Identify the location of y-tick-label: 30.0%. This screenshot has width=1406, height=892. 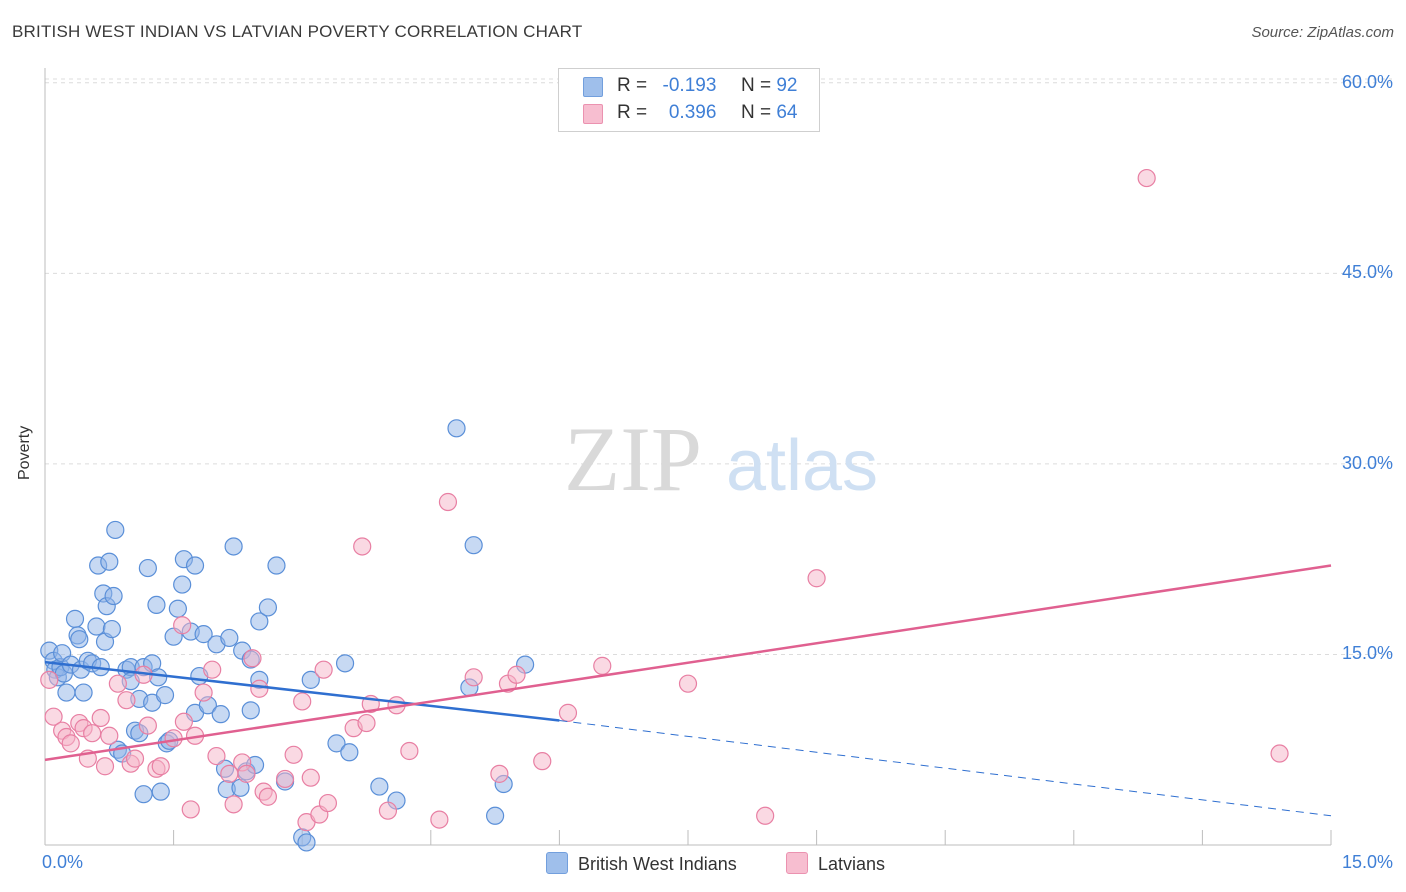
(1367, 462).